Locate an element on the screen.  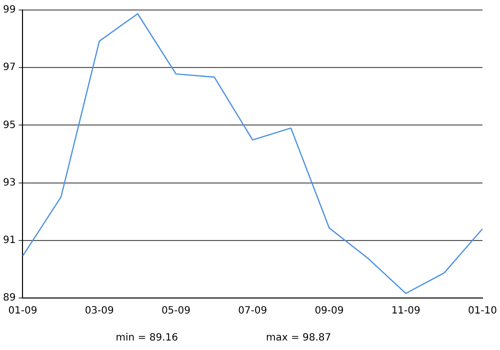
x-tick-label: 11-09 is located at coordinates (405, 311).